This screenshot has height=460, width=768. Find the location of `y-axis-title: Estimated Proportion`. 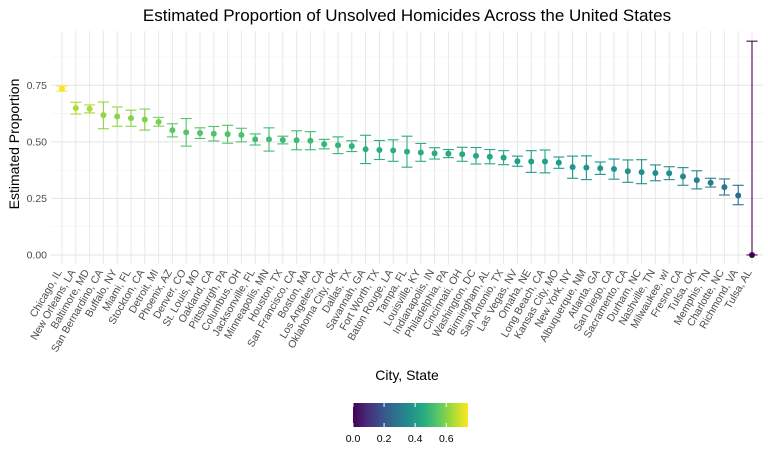

y-axis-title: Estimated Proportion is located at coordinates (14, 144).